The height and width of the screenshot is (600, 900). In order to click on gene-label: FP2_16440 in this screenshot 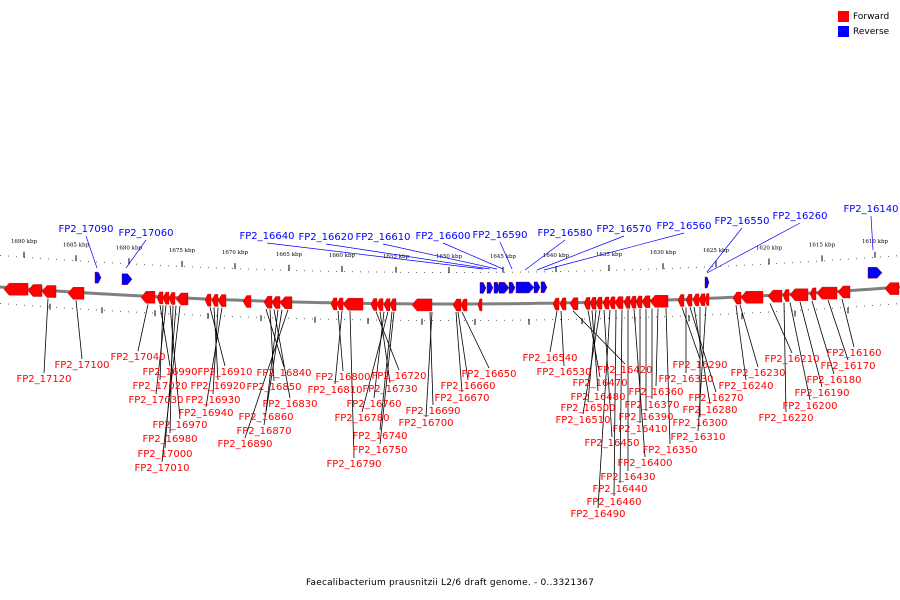, I will do `click(620, 489)`.